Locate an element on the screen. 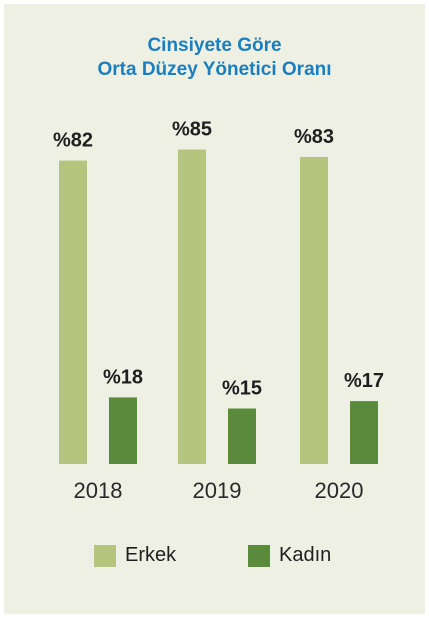 The image size is (429, 618). data-label-kadin-2019: %15 is located at coordinates (242, 389).